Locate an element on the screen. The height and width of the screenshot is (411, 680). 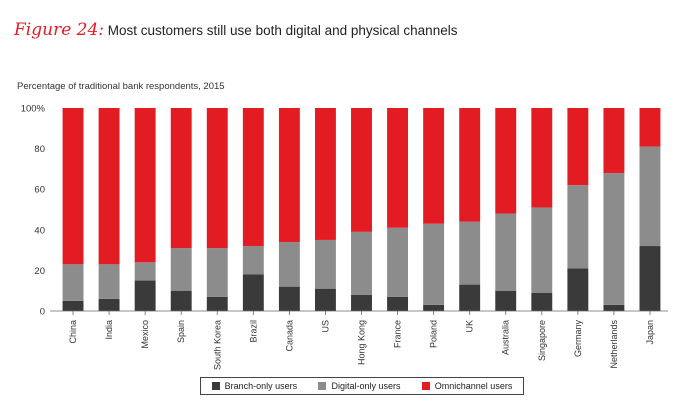
x-tick-label: Germany is located at coordinates (578, 339).